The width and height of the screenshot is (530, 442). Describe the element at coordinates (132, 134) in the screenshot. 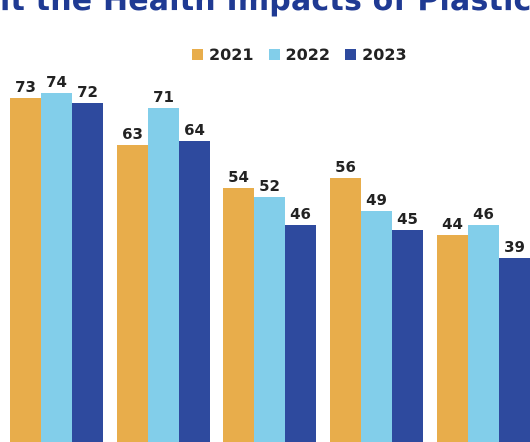

I see `data-label-2021-group-2: 63` at that location.